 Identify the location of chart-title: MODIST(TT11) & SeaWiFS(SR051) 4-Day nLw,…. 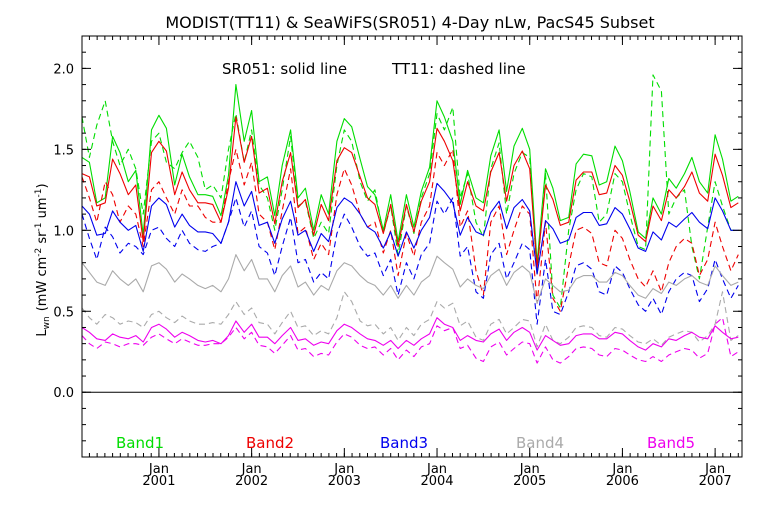
(409, 22).